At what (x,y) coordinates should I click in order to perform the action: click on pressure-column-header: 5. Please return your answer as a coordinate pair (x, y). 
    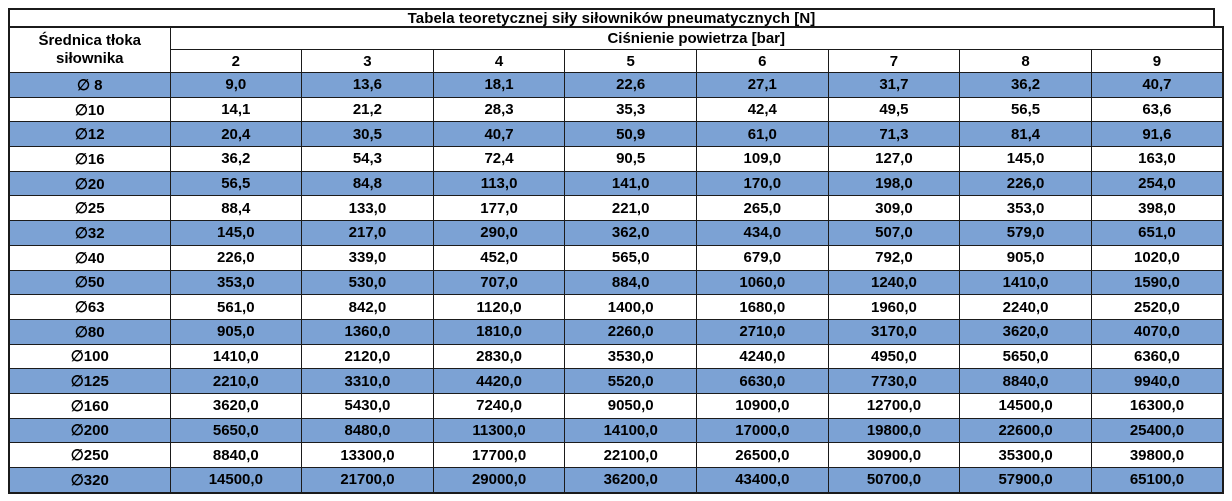
    Looking at the image, I should click on (630, 61).